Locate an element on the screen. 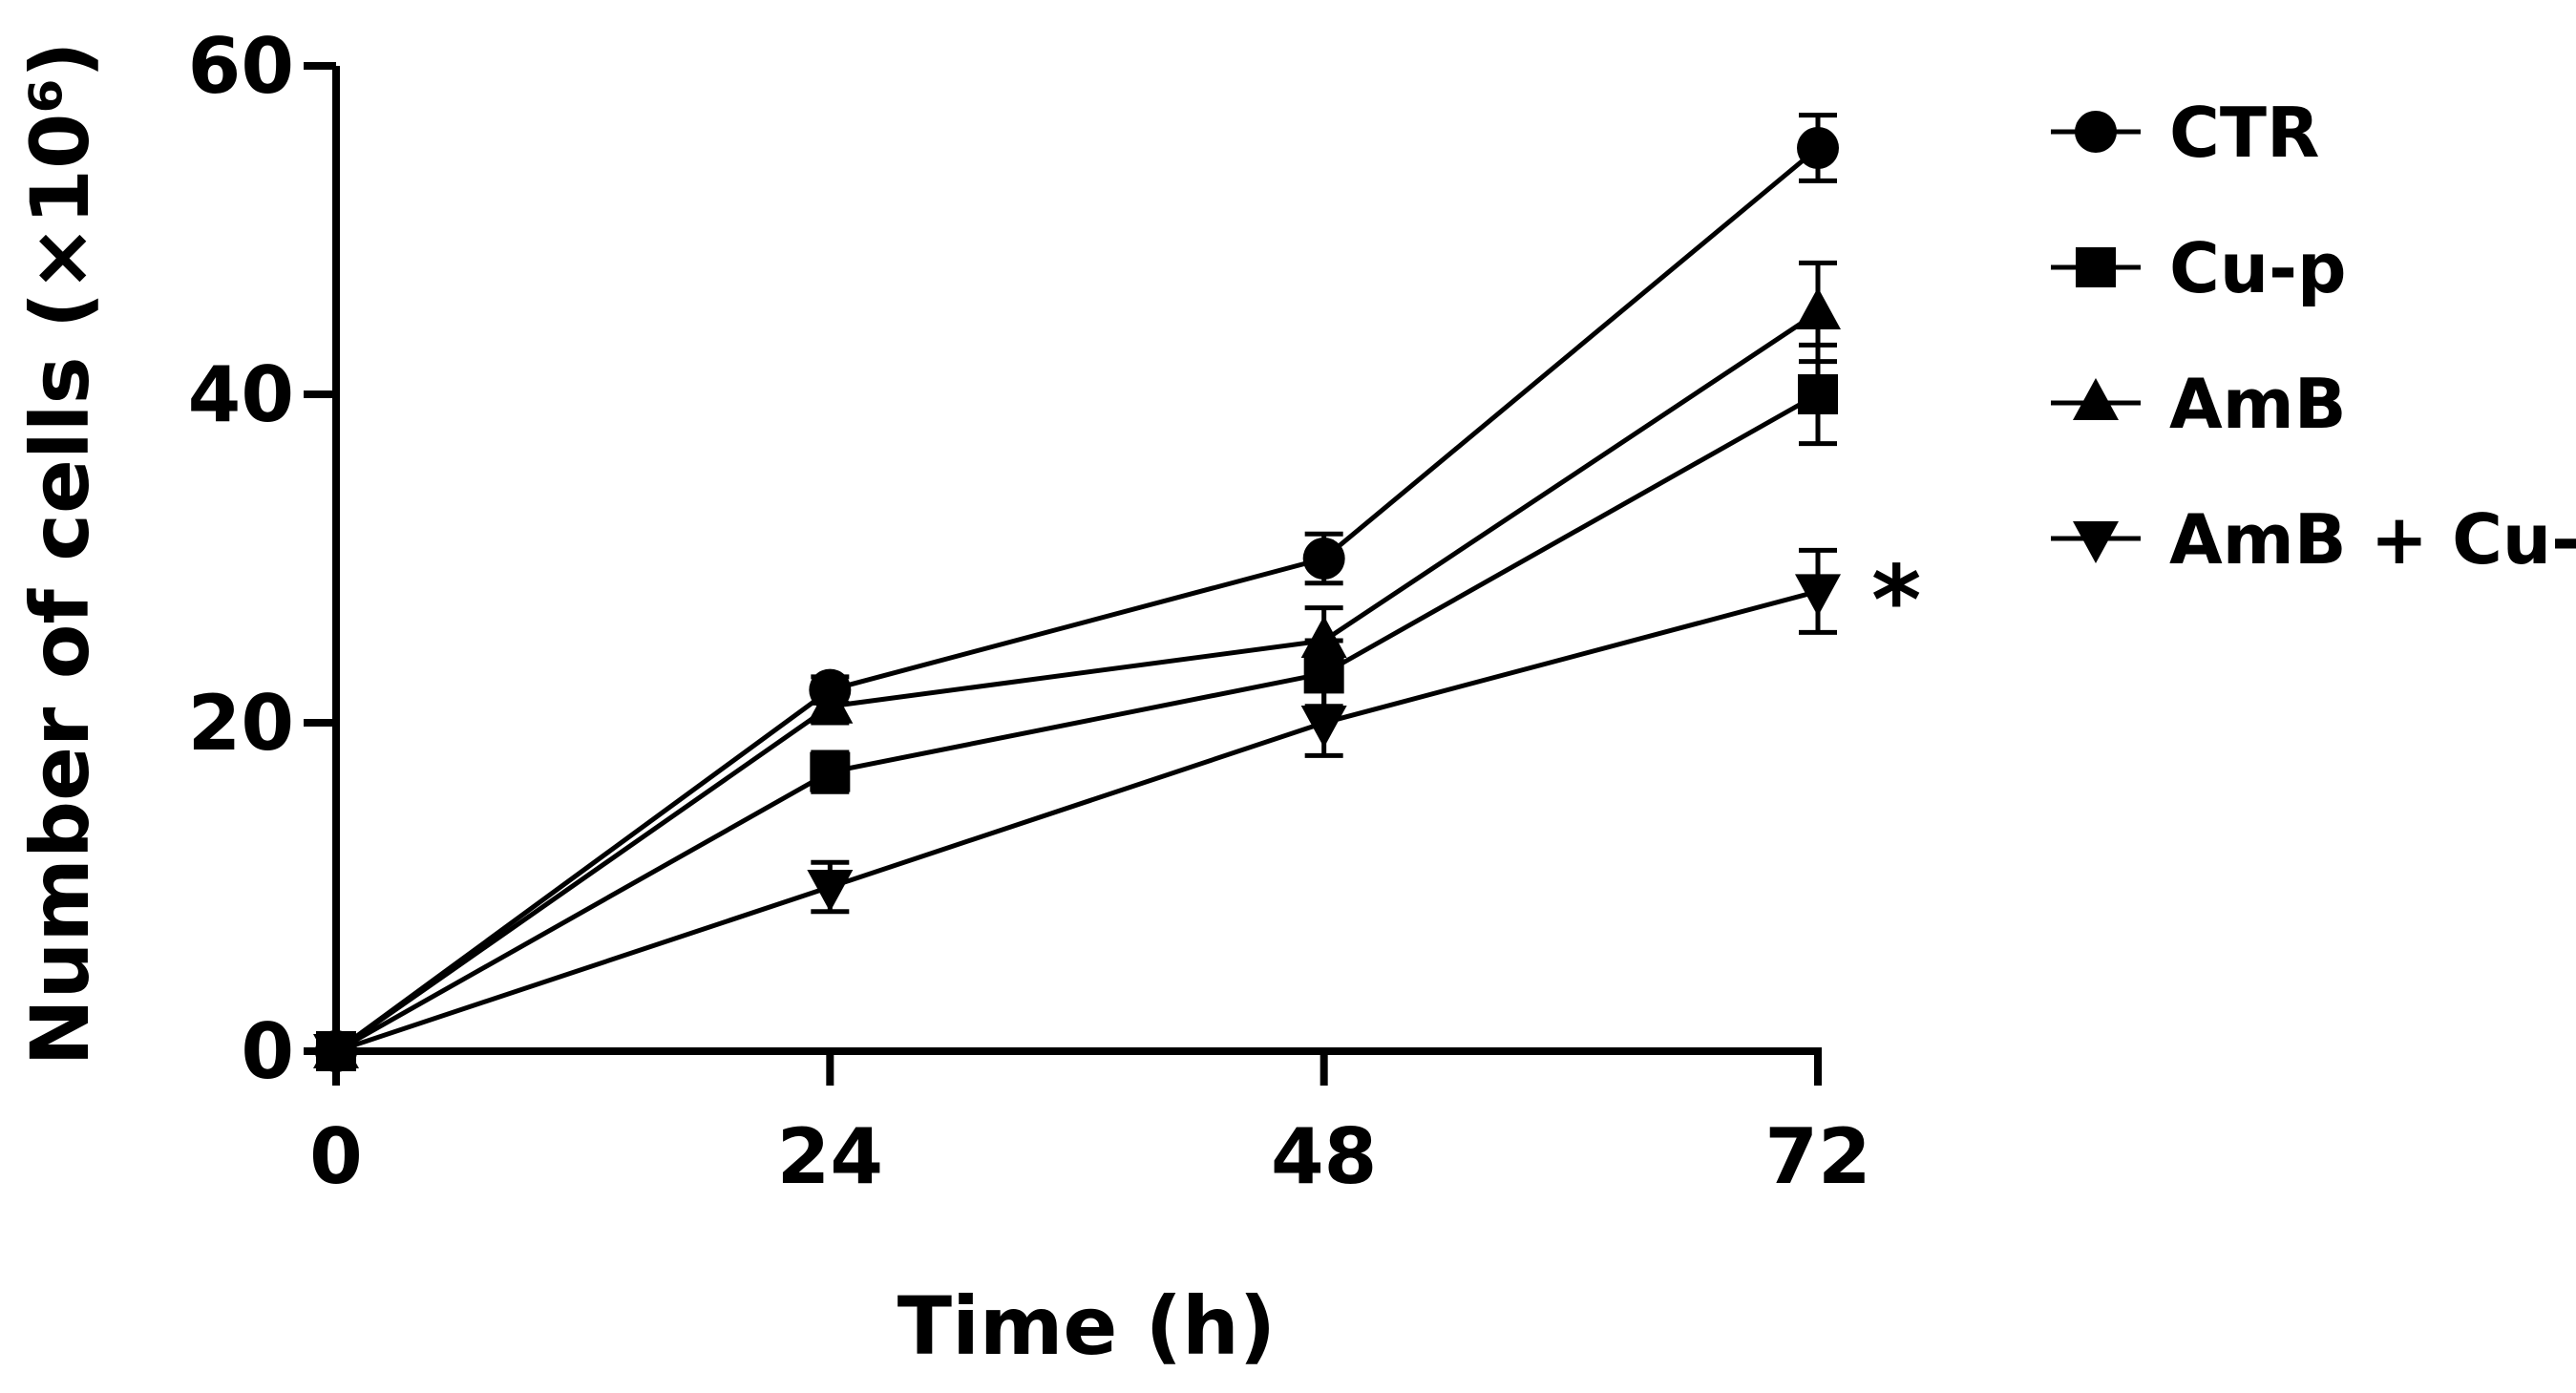 This screenshot has height=1393, width=2576. y-axis-title: Number of cells (×10⁶) is located at coordinates (60, 553).